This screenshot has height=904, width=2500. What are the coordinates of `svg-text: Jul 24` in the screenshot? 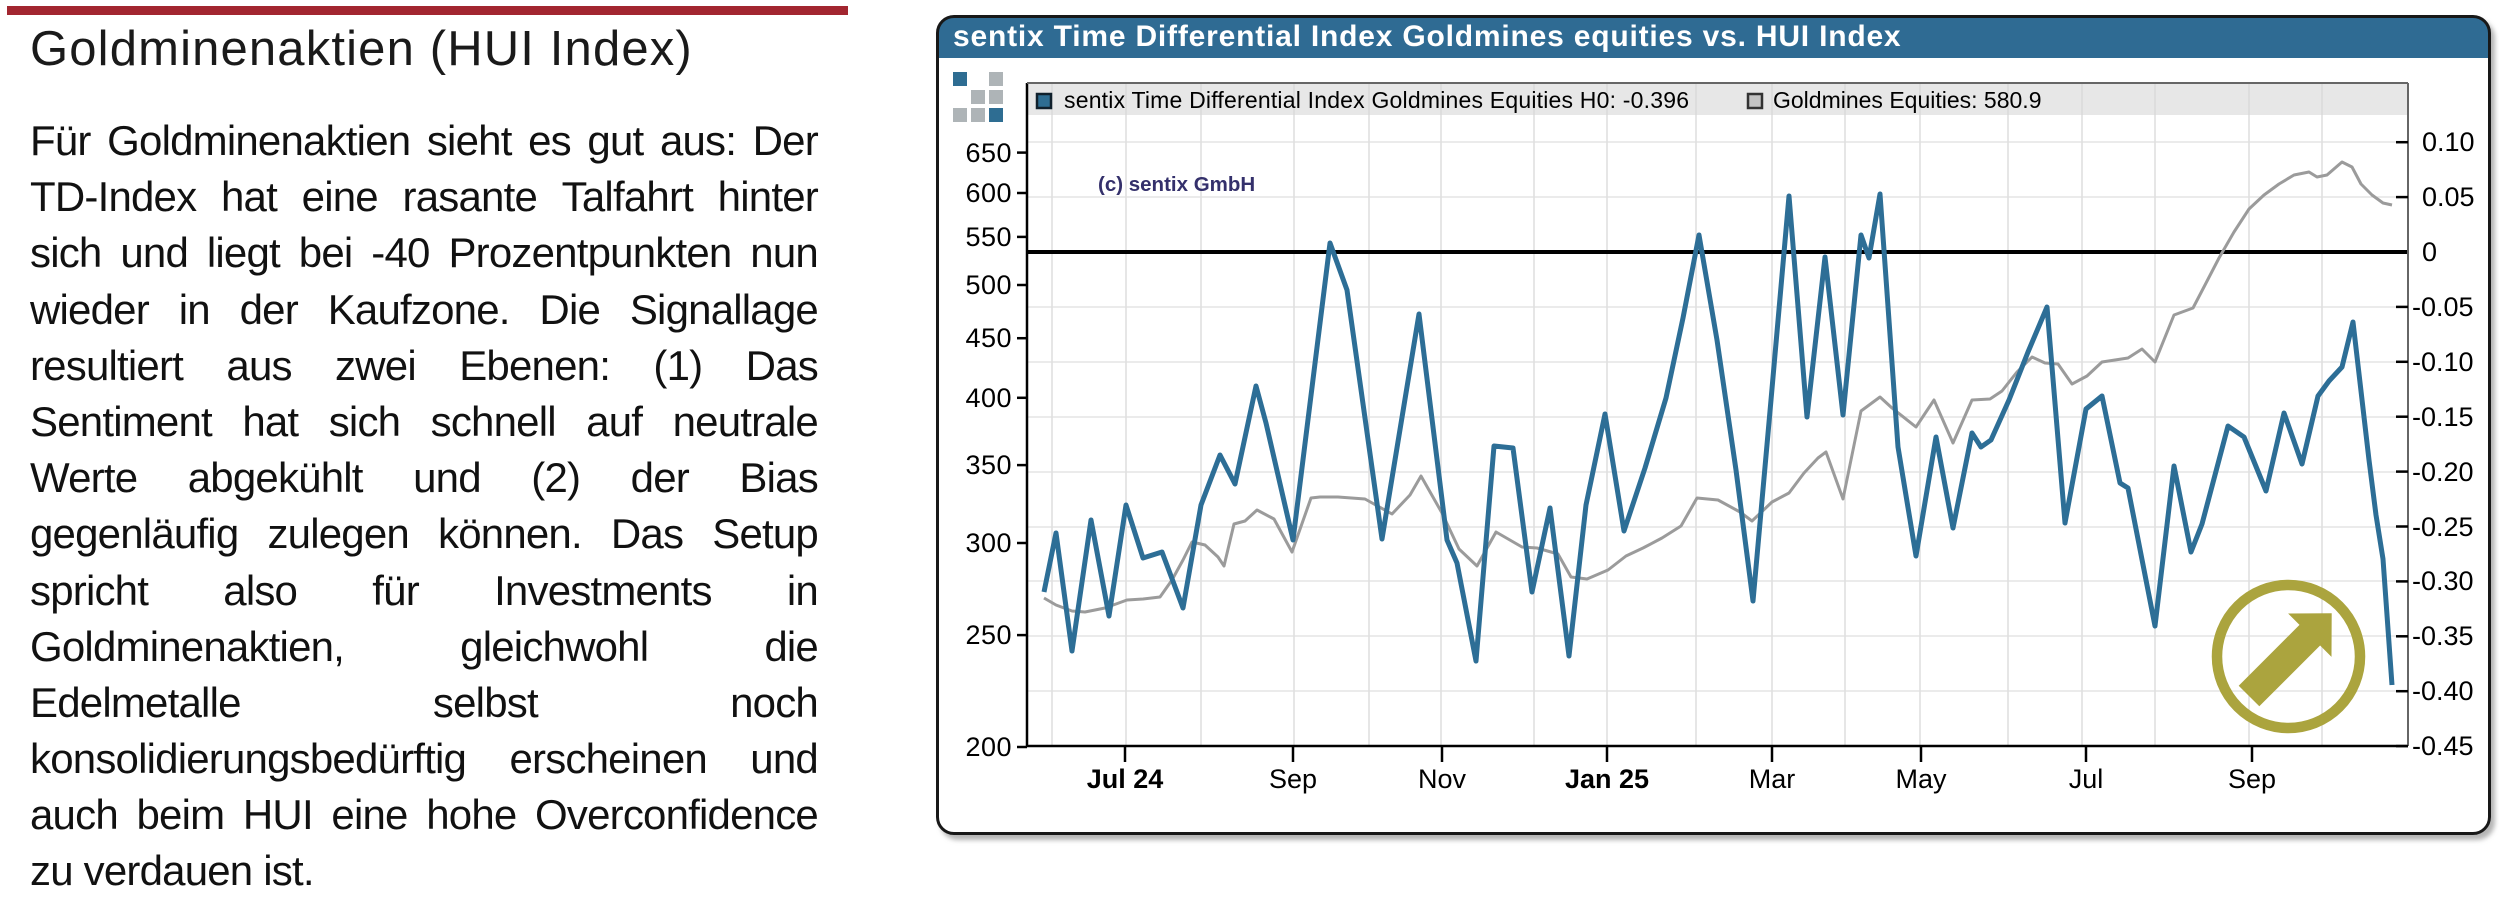 It's located at (1125, 779).